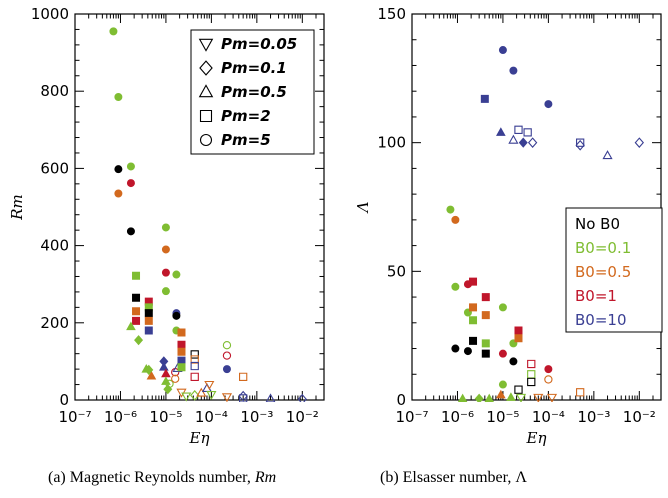  Describe the element at coordinates (363, 207) in the screenshot. I see `y-axis-label: Λ` at that location.